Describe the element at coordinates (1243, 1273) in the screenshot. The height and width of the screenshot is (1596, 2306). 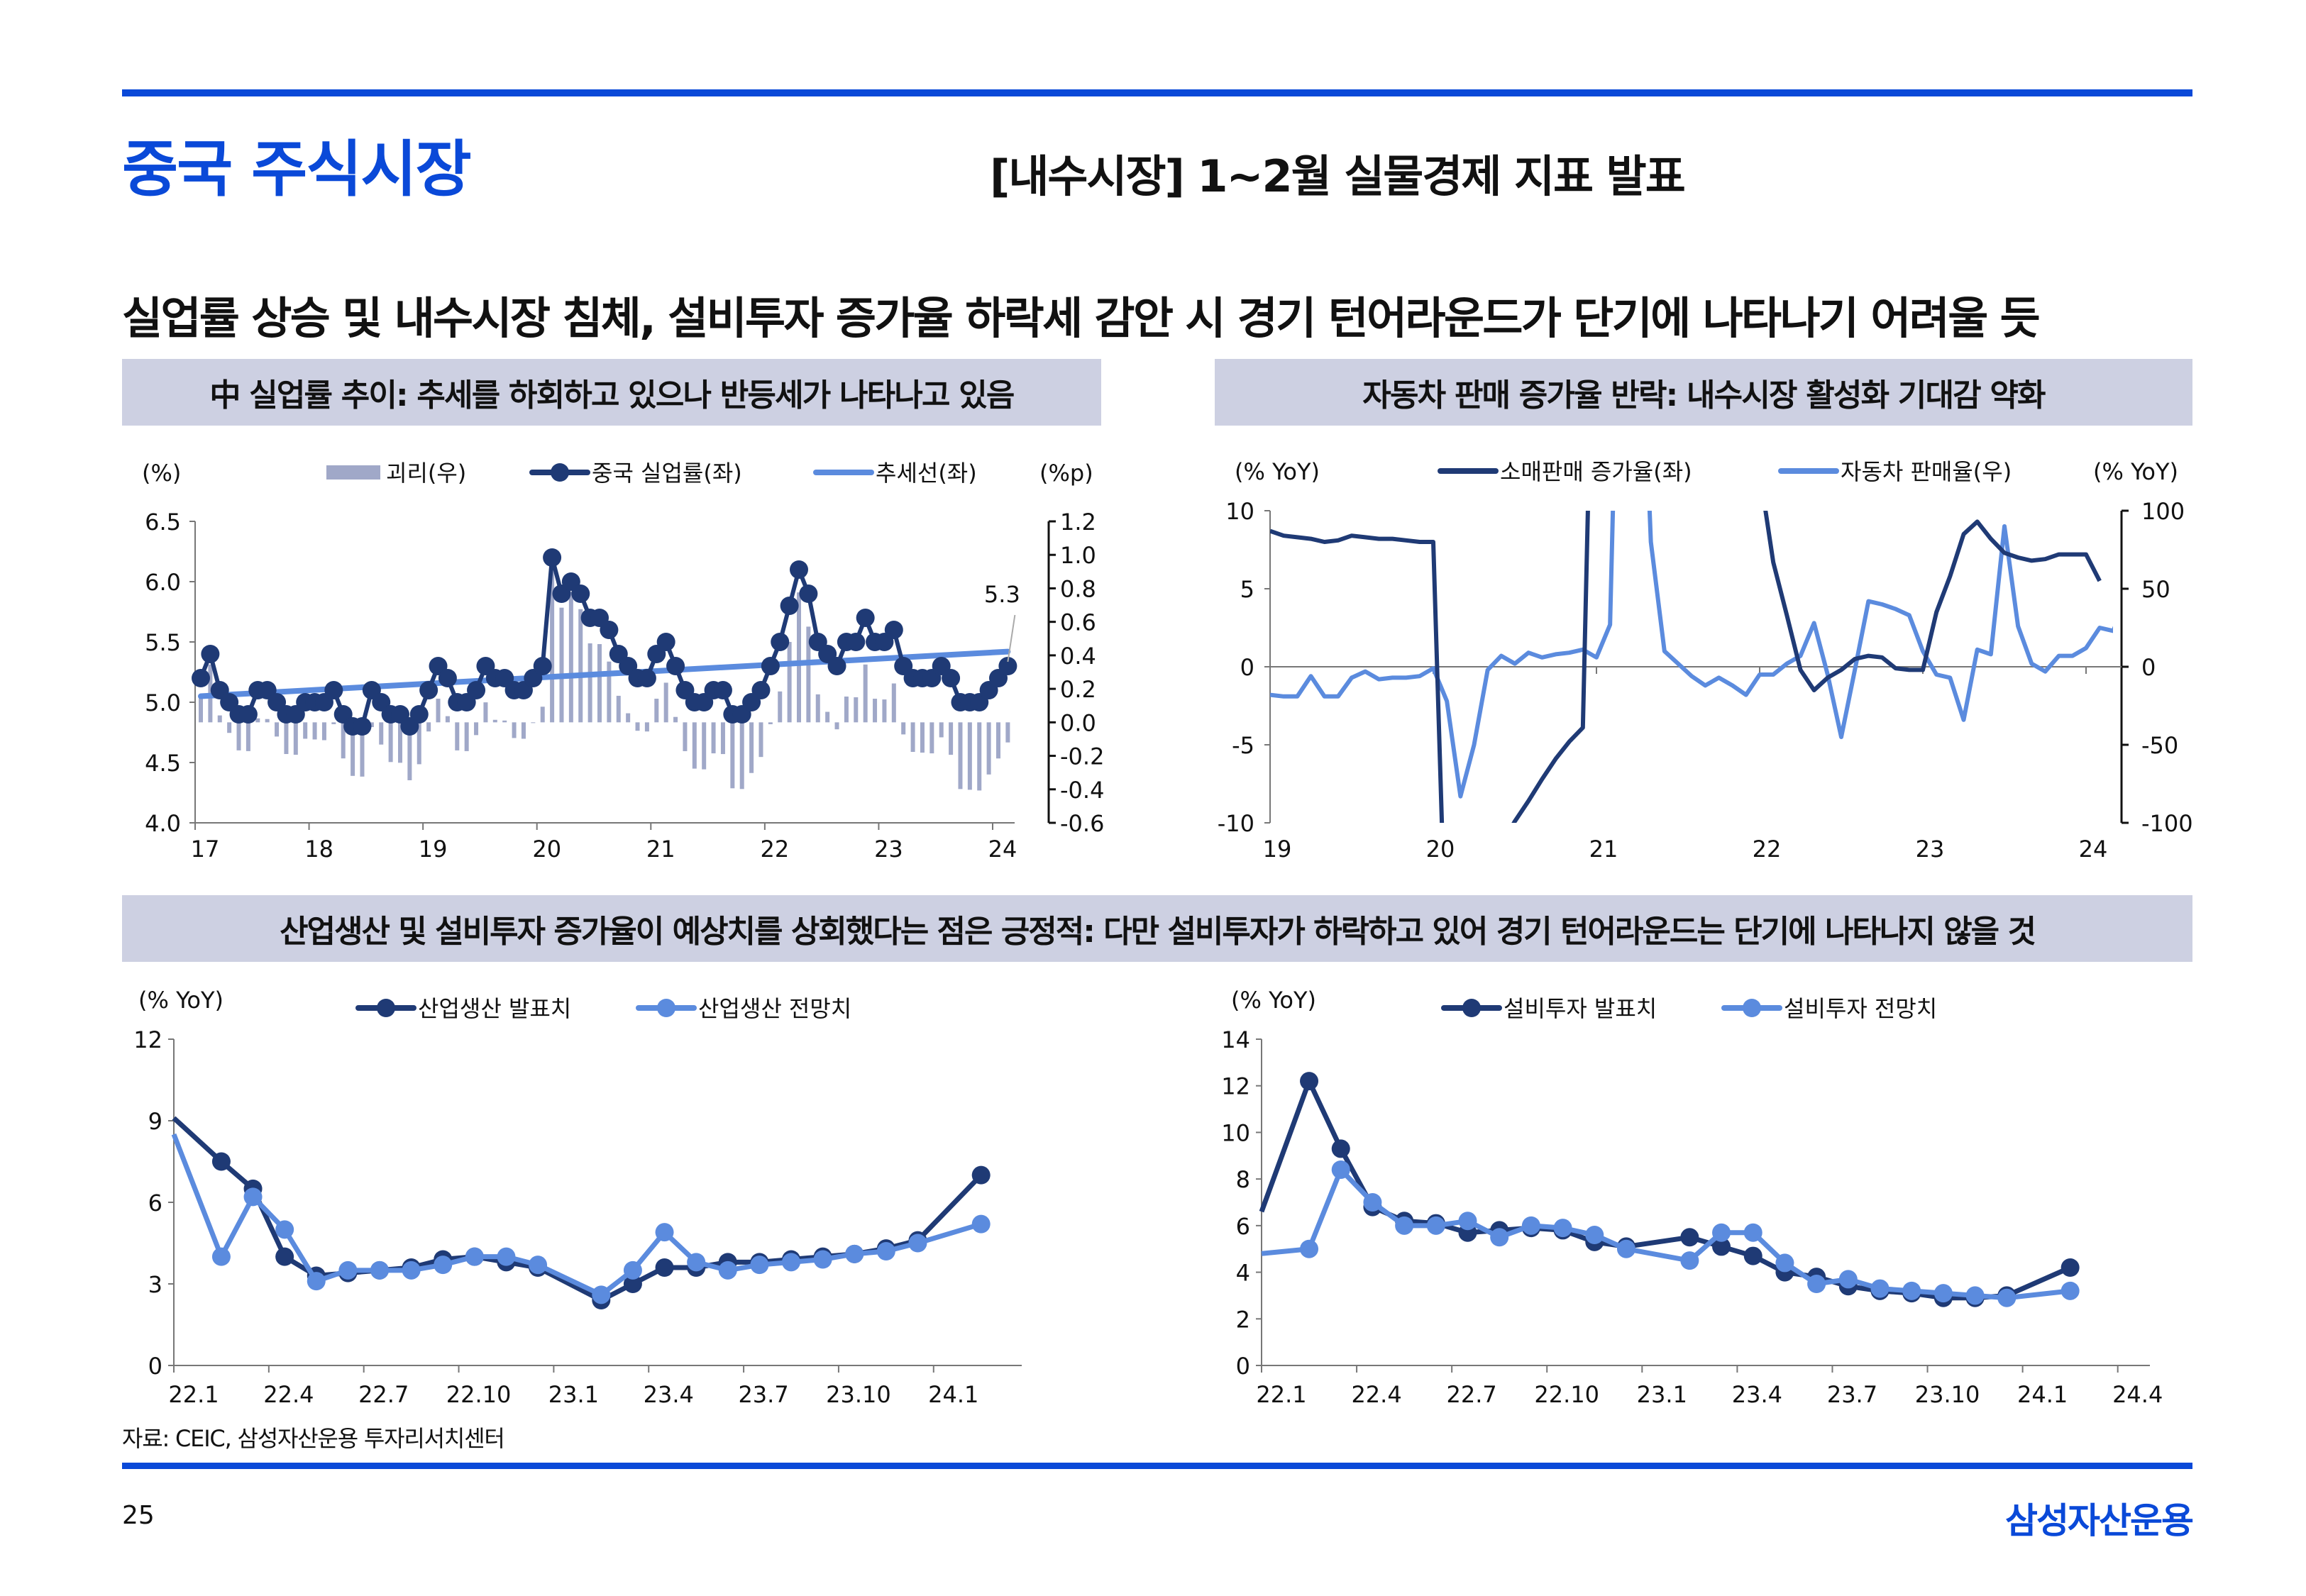
I see `y-tick-label: 4` at that location.